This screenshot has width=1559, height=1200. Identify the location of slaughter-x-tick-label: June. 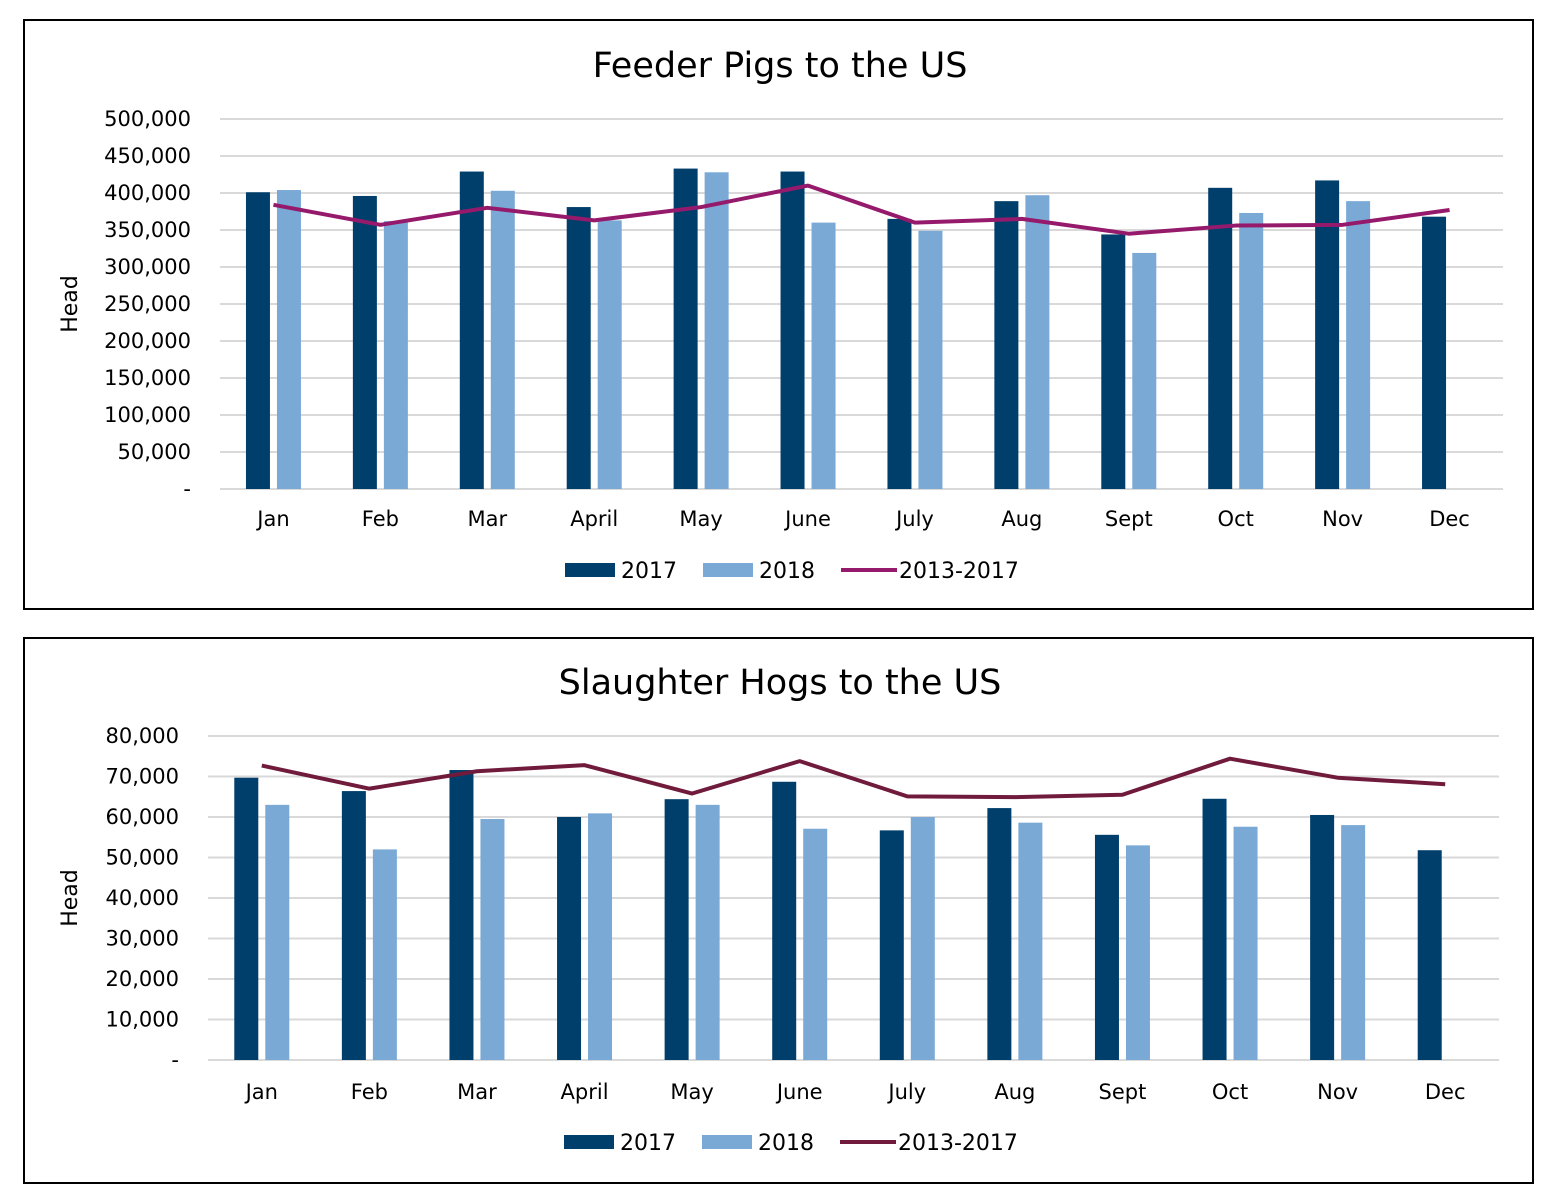
(799, 1092).